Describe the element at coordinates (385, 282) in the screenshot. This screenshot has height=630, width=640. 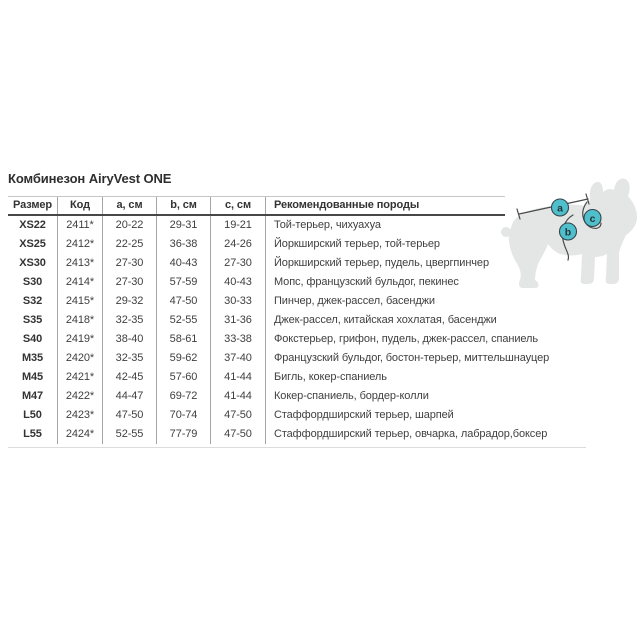
I see `breeds-cell: Мопс, французский бульдог, пекинес` at that location.